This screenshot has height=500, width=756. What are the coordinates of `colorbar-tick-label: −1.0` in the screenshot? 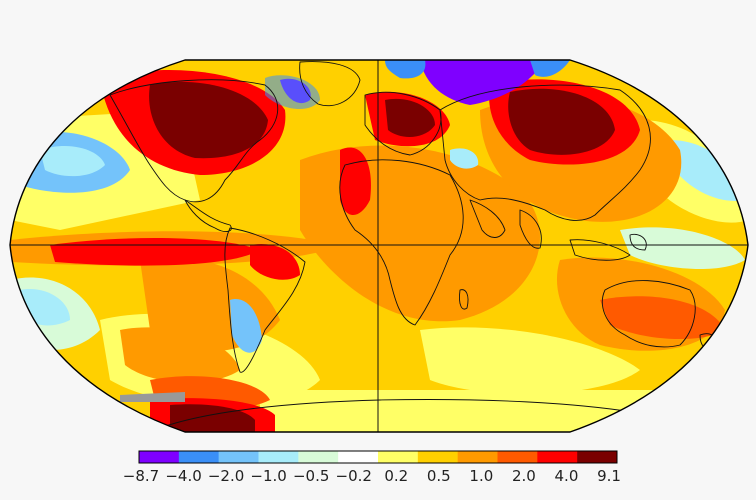 It's located at (268, 476).